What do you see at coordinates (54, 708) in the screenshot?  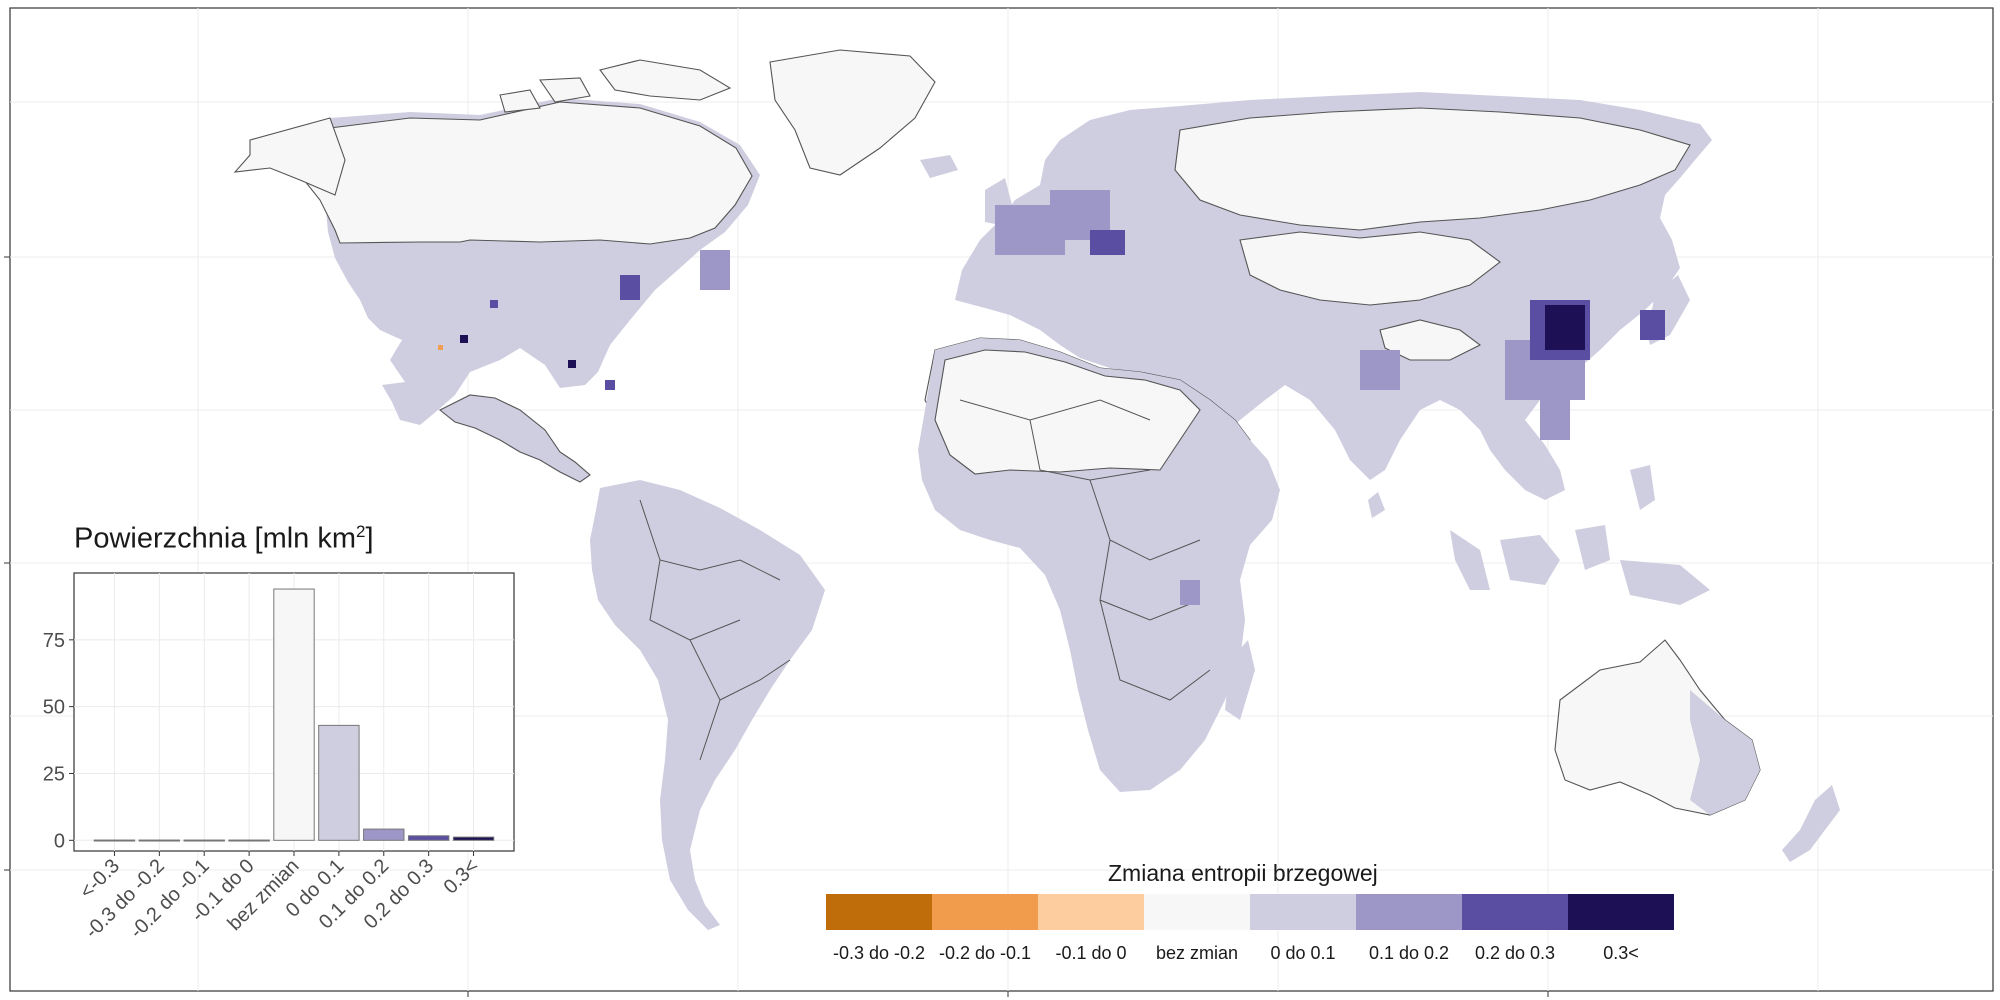 I see `inset-ytick-label-2: 50` at bounding box center [54, 708].